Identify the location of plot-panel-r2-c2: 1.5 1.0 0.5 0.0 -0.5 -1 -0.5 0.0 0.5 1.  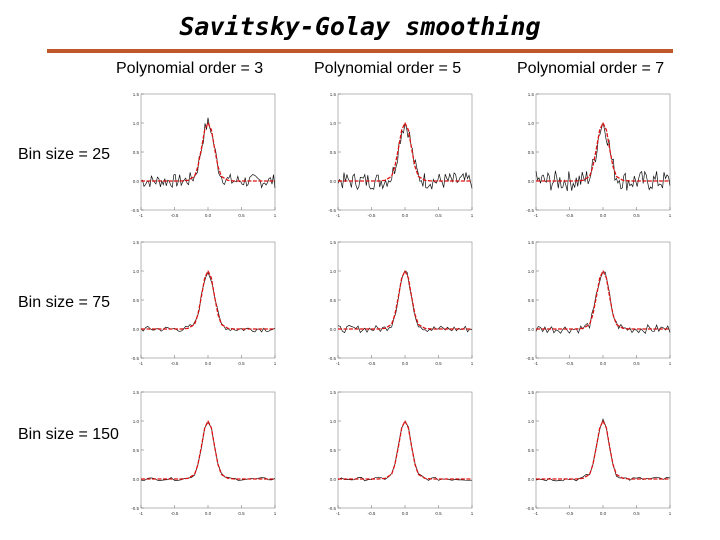
(399, 304).